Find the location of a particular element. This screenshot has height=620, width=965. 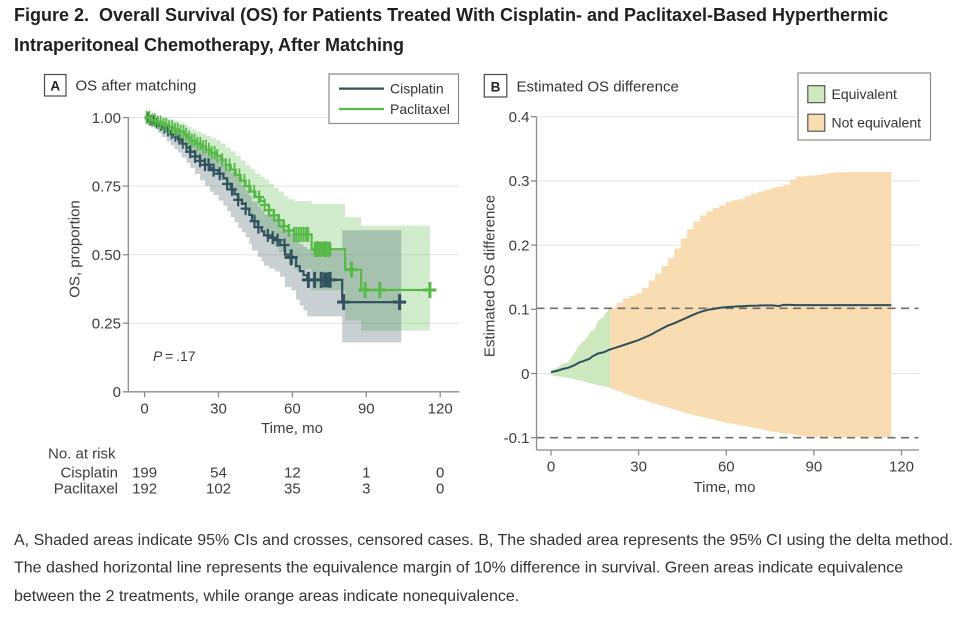

svg-text: 12 is located at coordinates (292, 472).